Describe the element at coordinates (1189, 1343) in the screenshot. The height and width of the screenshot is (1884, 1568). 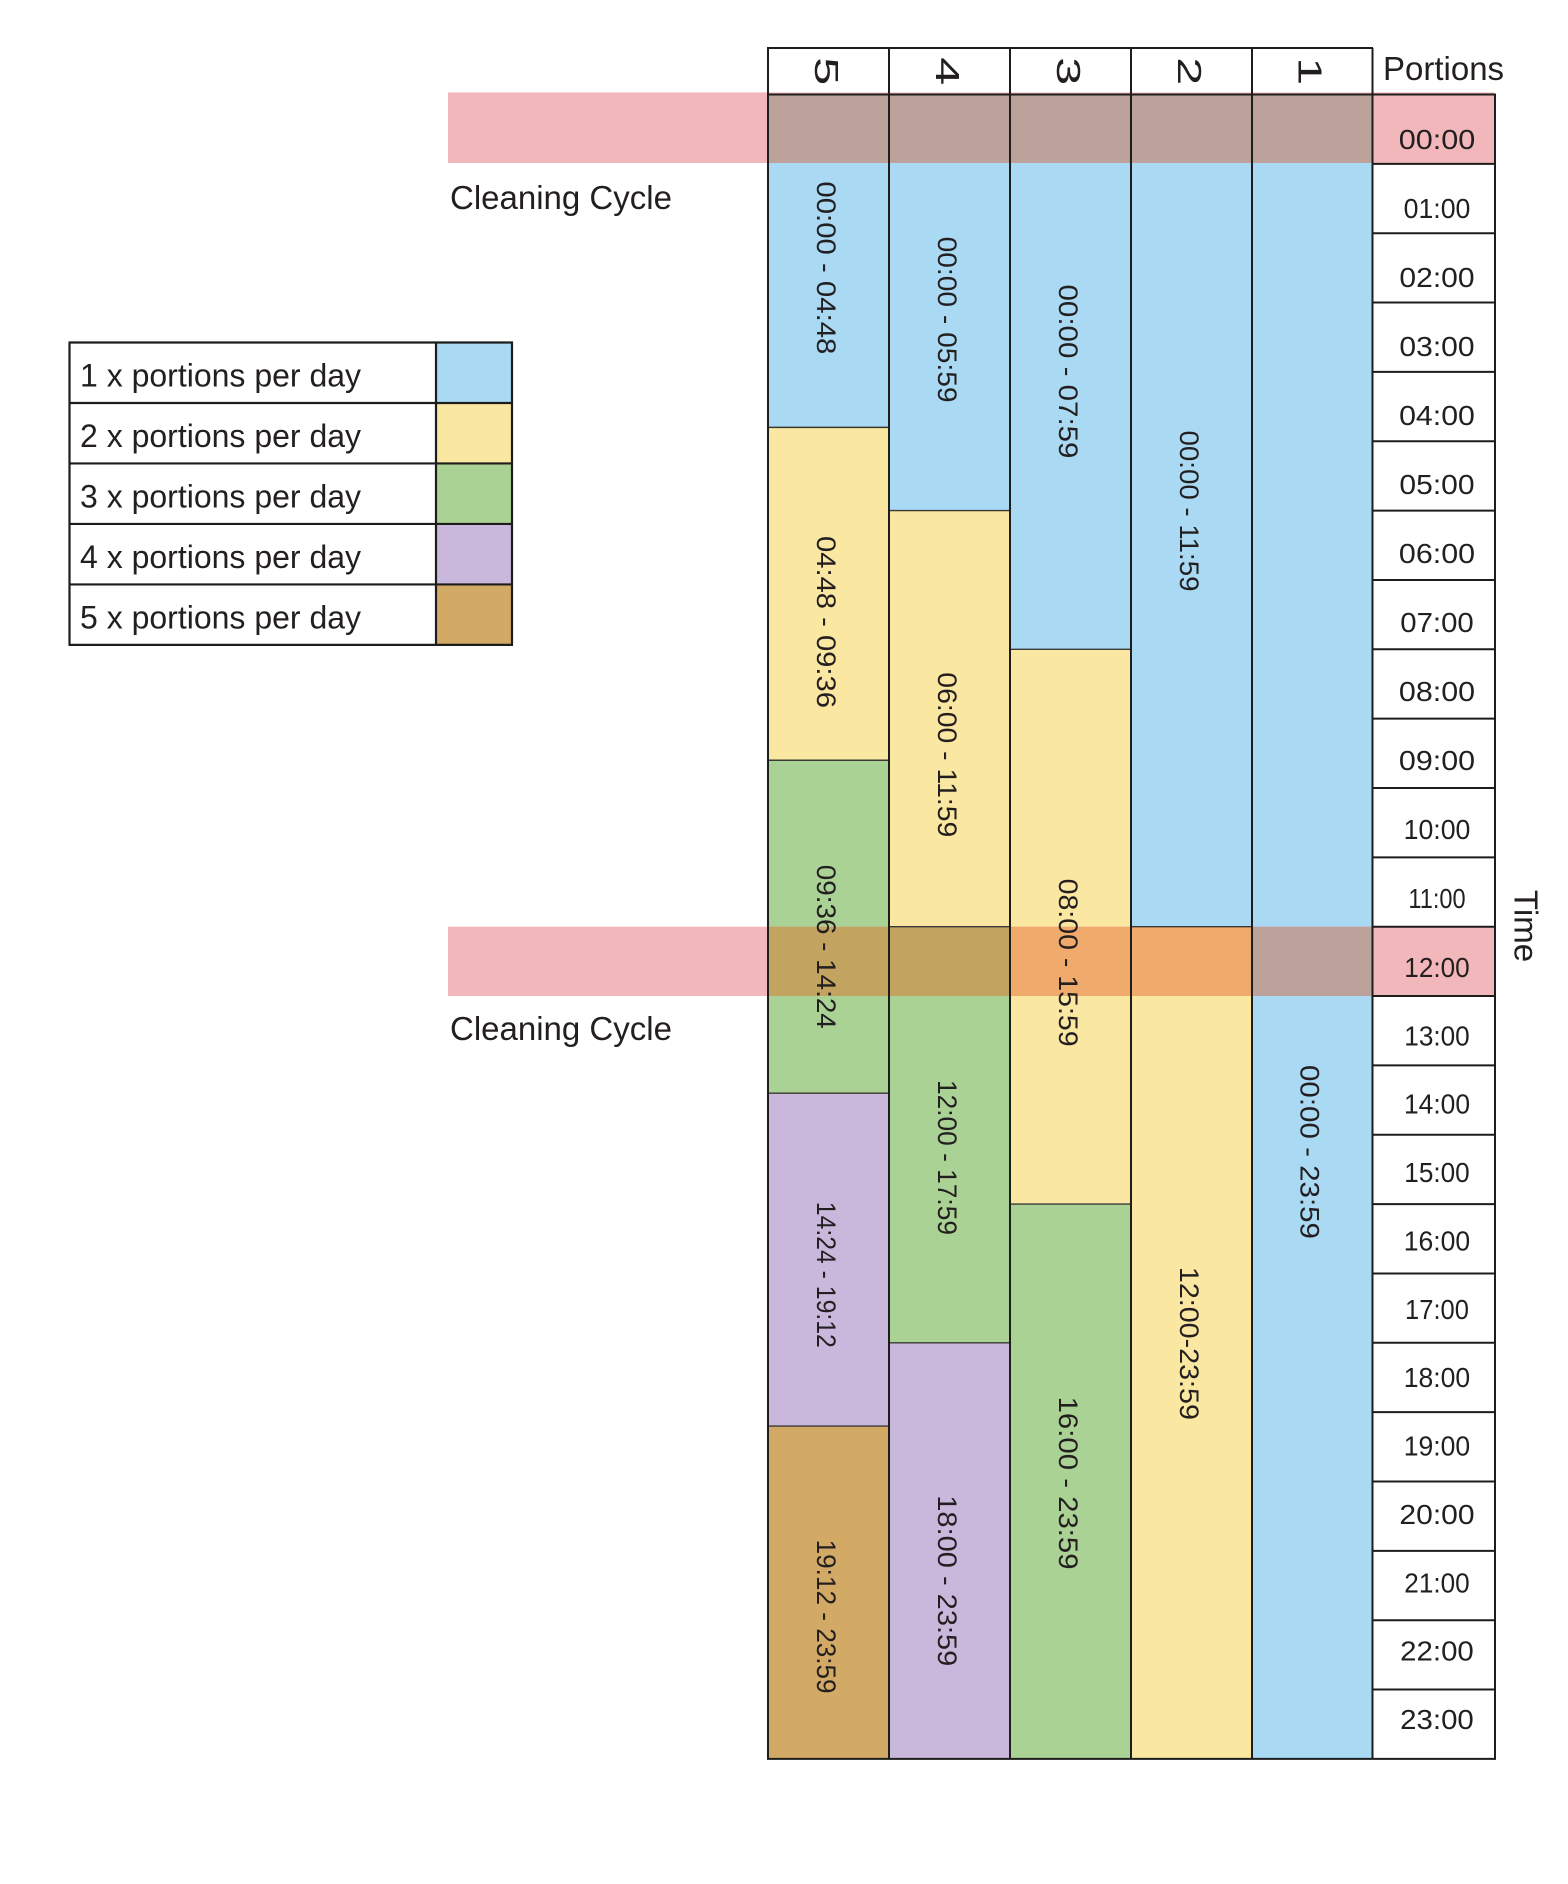
I see `svg-text: 12:00-23:59` at that location.